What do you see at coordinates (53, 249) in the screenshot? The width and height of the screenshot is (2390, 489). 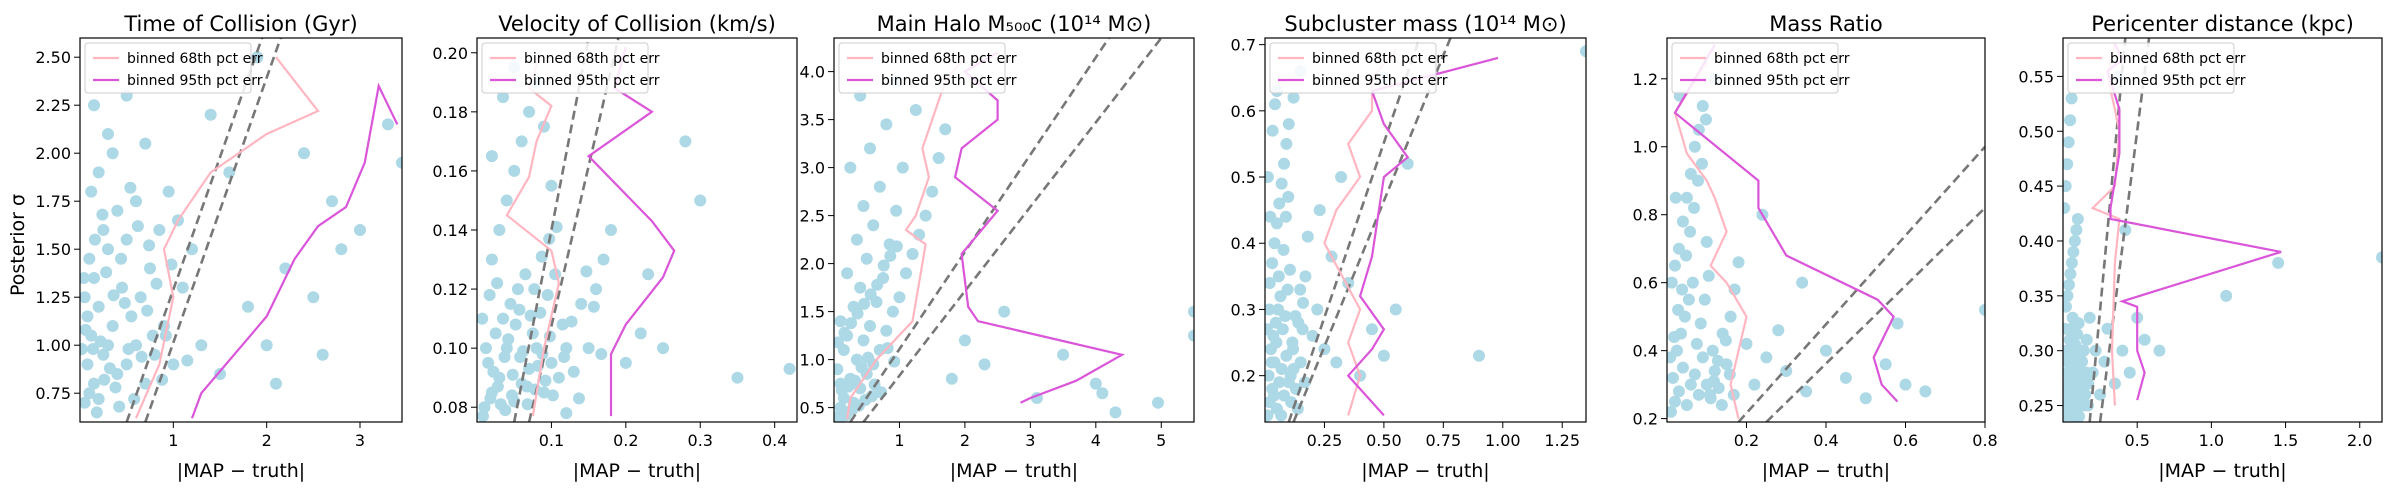 I see `y-tick-label: 1.50` at bounding box center [53, 249].